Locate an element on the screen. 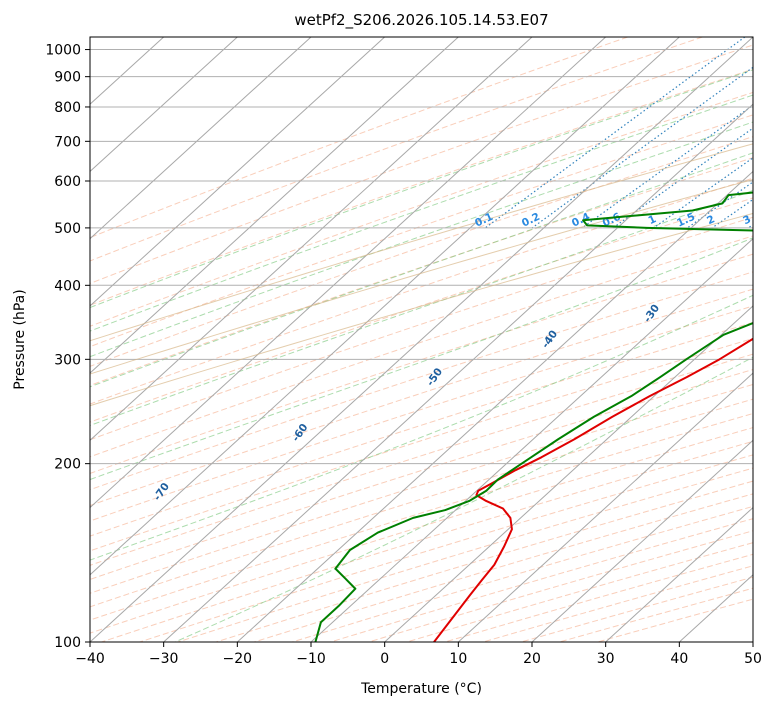 This screenshot has width=775, height=708. x-tick-label: −10 is located at coordinates (311, 659).